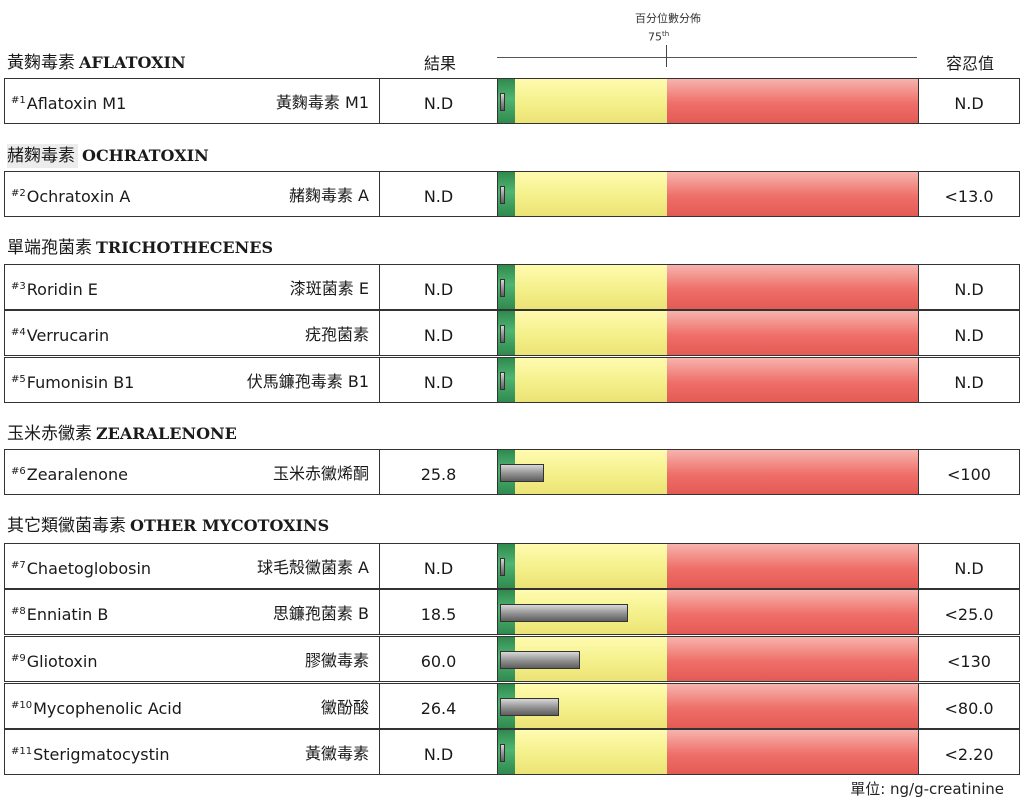 The width and height of the screenshot is (1024, 802). I want to click on percentile-75-tick, so click(666, 56).